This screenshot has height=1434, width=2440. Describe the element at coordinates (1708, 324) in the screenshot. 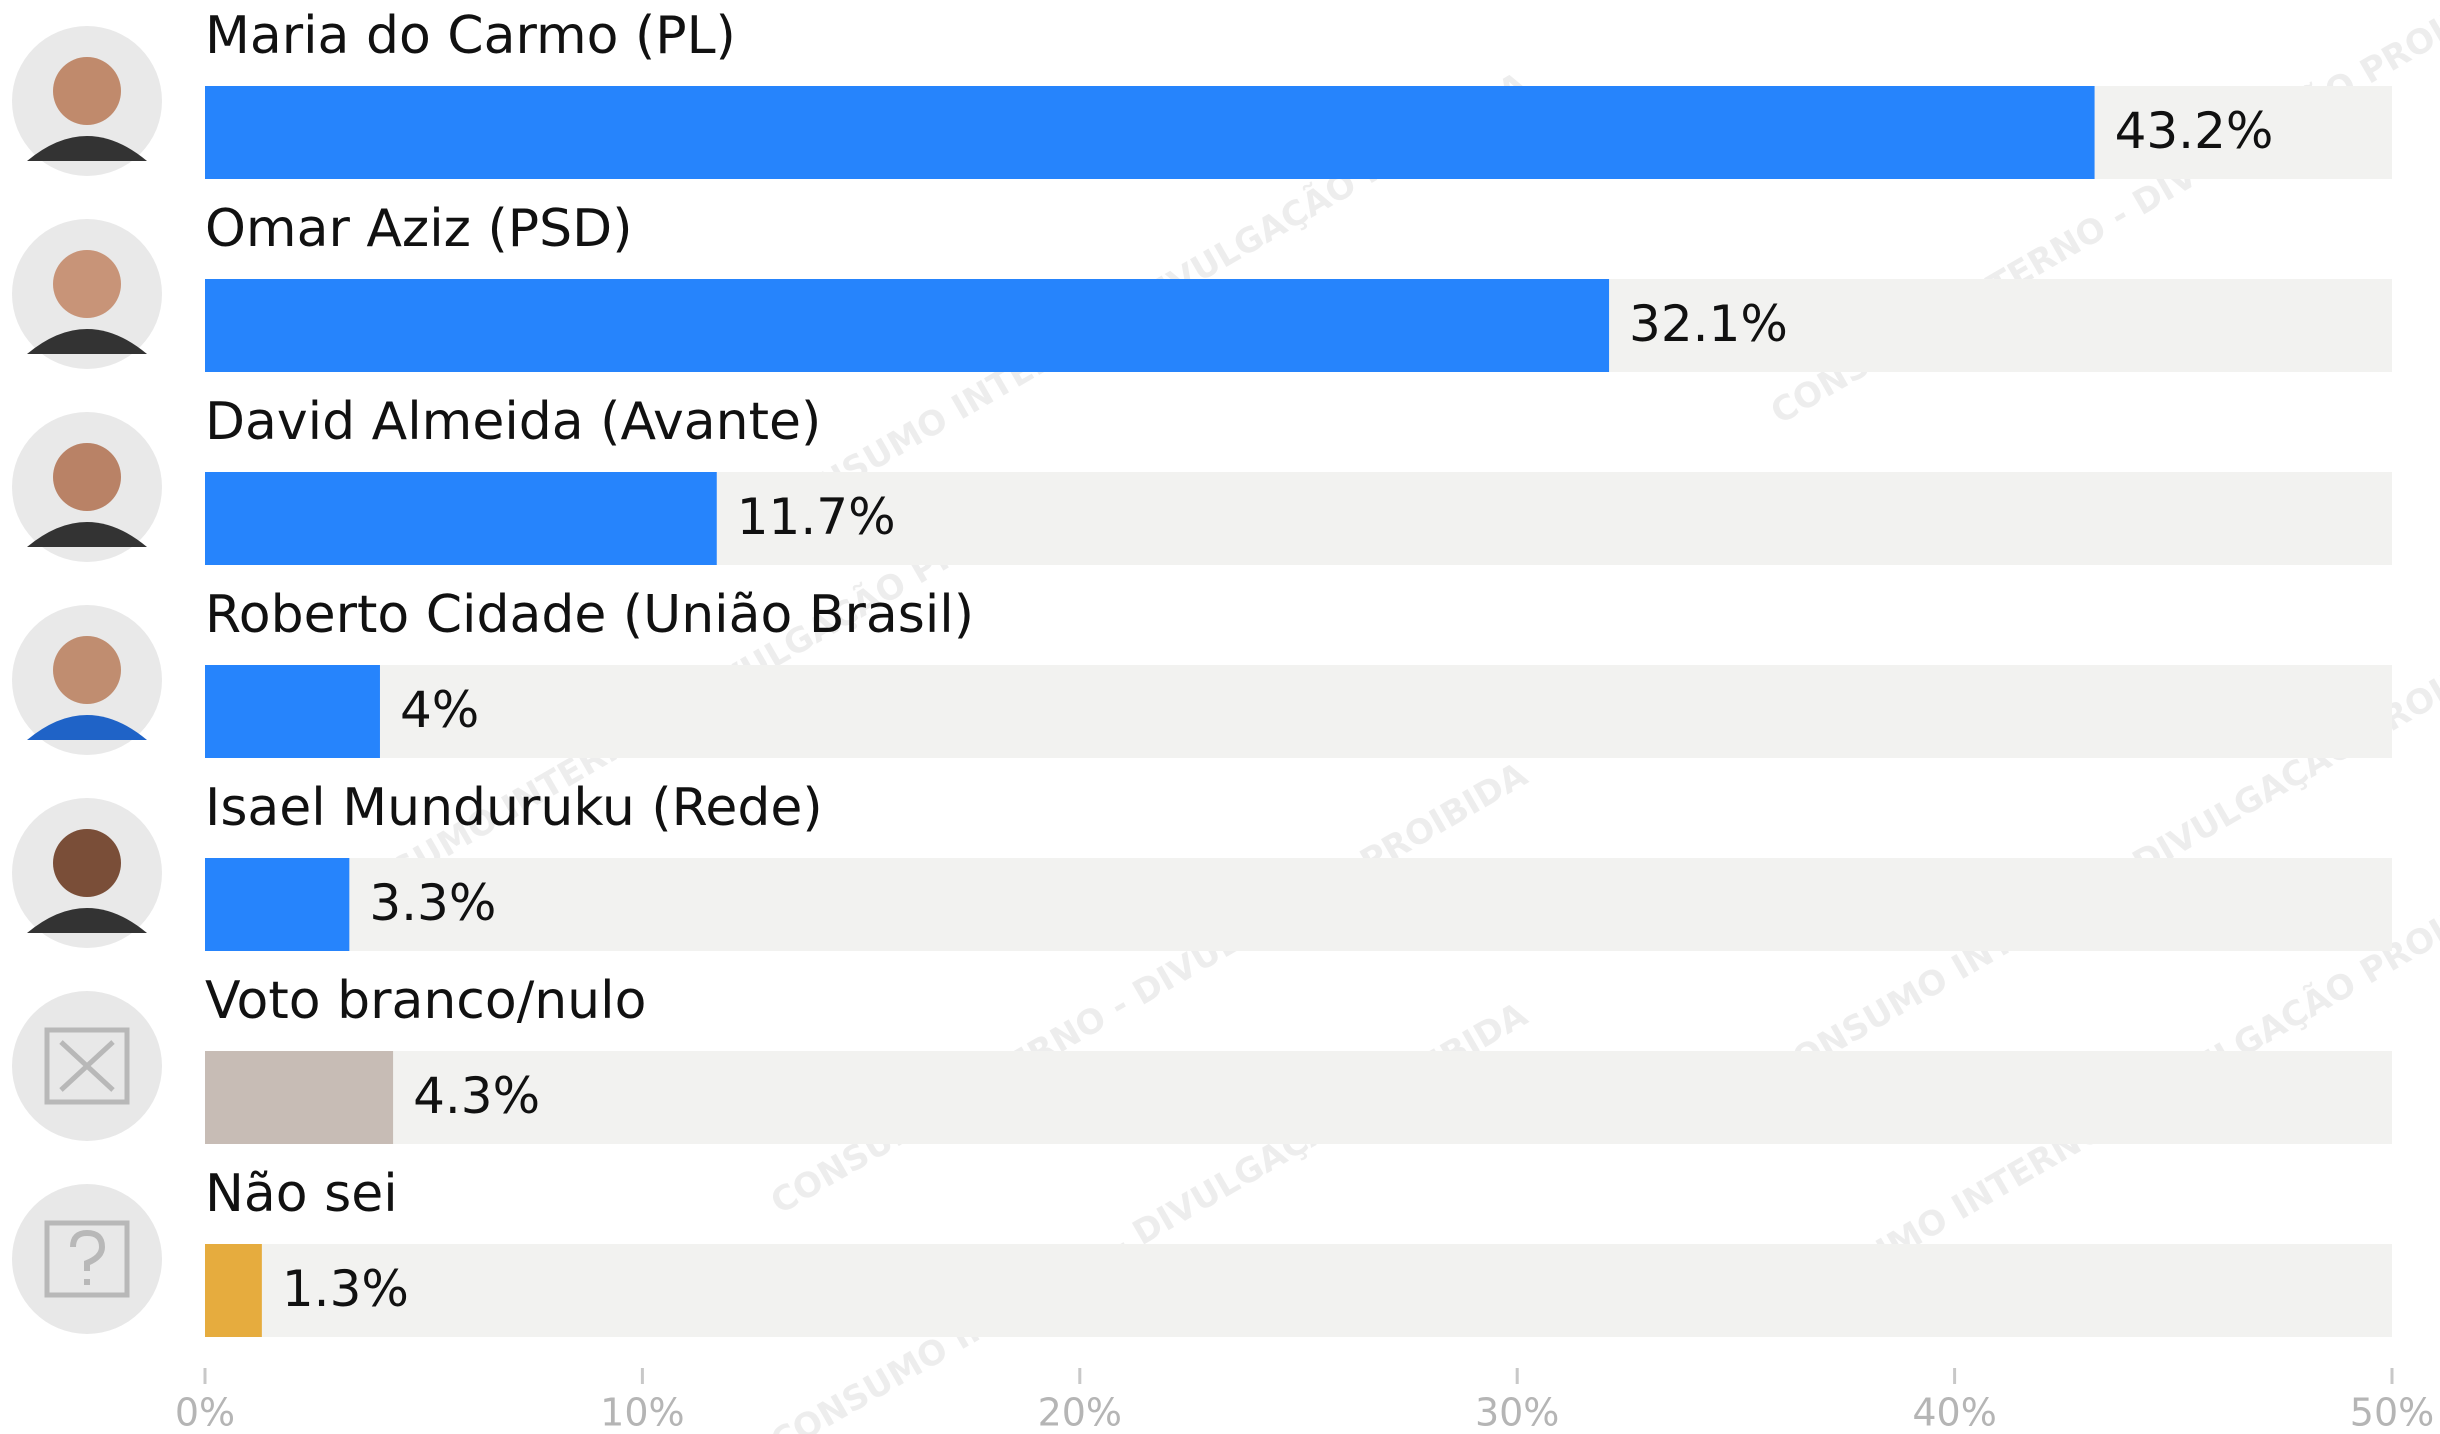

I see `value-label: 32.1%` at that location.